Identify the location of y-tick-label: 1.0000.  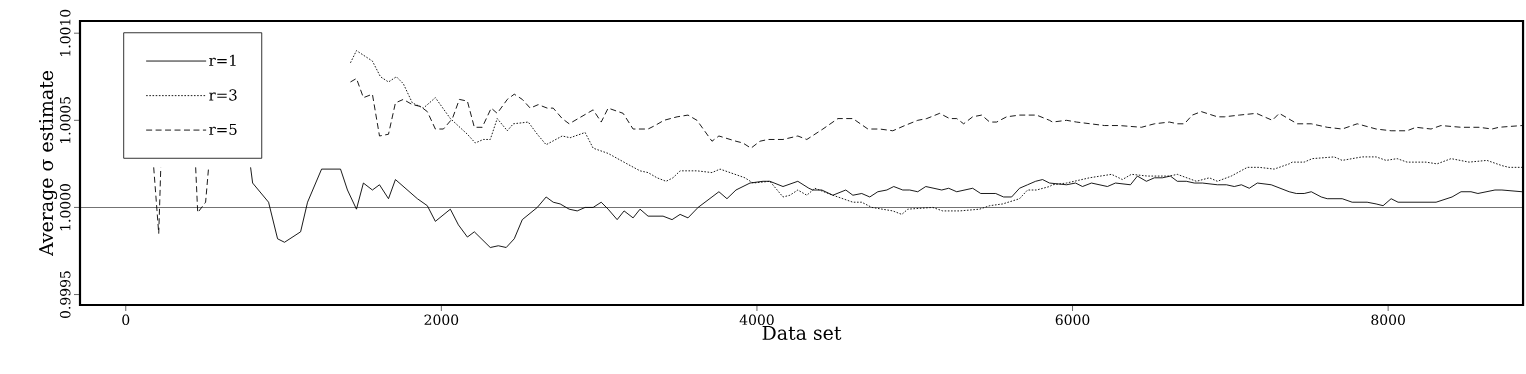
(65, 207).